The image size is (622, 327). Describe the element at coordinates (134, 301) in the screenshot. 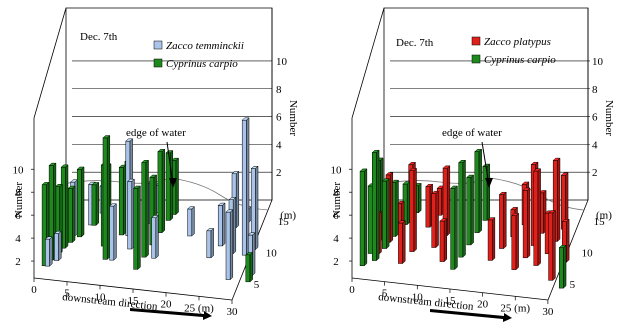

I see `x-tick-label: 15` at that location.